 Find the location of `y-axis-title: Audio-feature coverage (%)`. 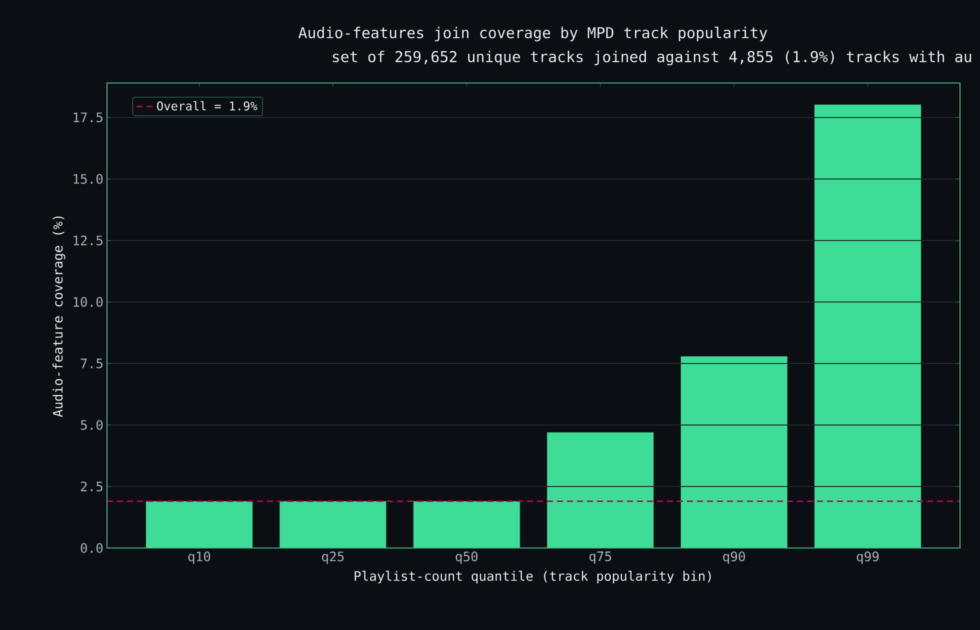

y-axis-title: Audio-feature coverage (%) is located at coordinates (59, 317).